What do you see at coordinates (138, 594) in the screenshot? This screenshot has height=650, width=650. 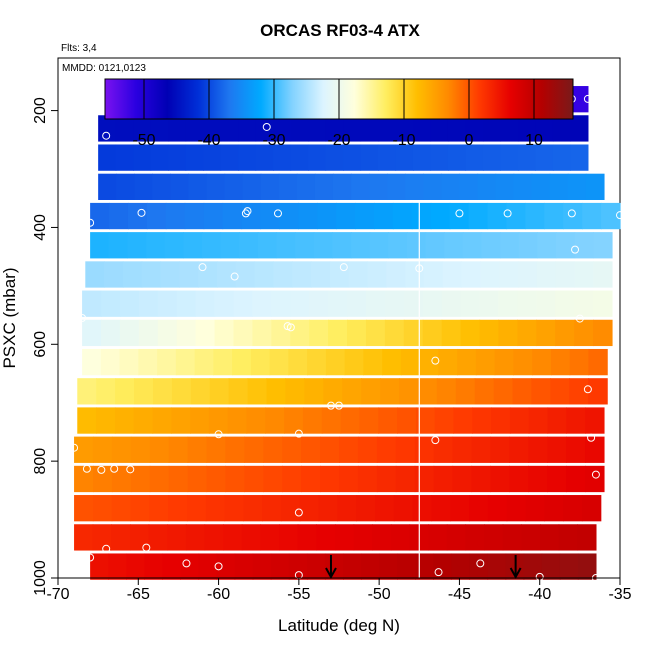 I see `x-tick-label: -65` at bounding box center [138, 594].